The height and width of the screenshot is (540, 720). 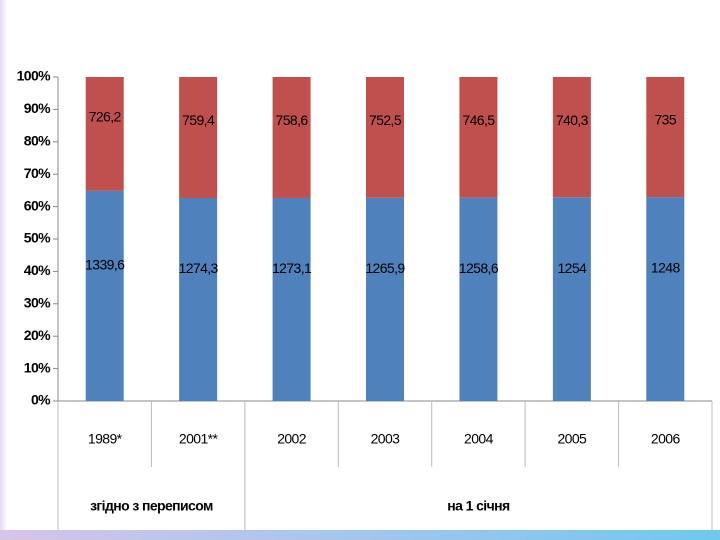 What do you see at coordinates (385, 120) in the screenshot?
I see `value-label: 752,5` at bounding box center [385, 120].